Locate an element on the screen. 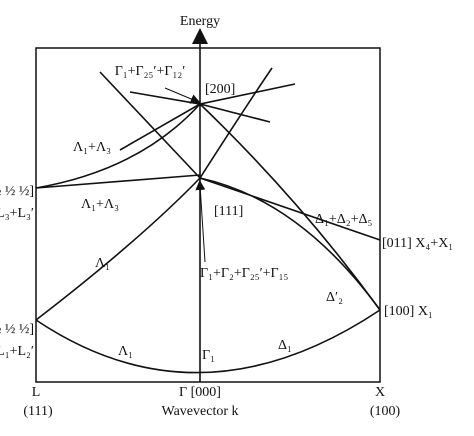  label: [011] X₄+X₁ is located at coordinates (417, 243).